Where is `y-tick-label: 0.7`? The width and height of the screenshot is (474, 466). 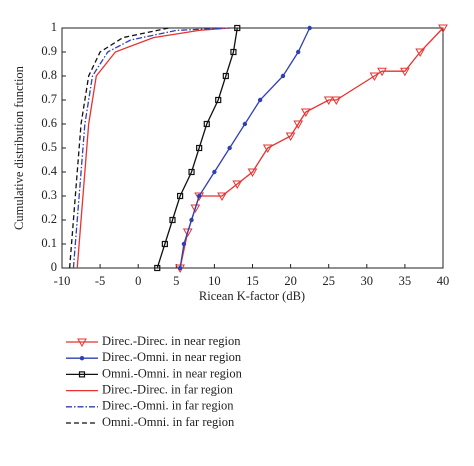
y-tick-label: 0.7 is located at coordinates (49, 99).